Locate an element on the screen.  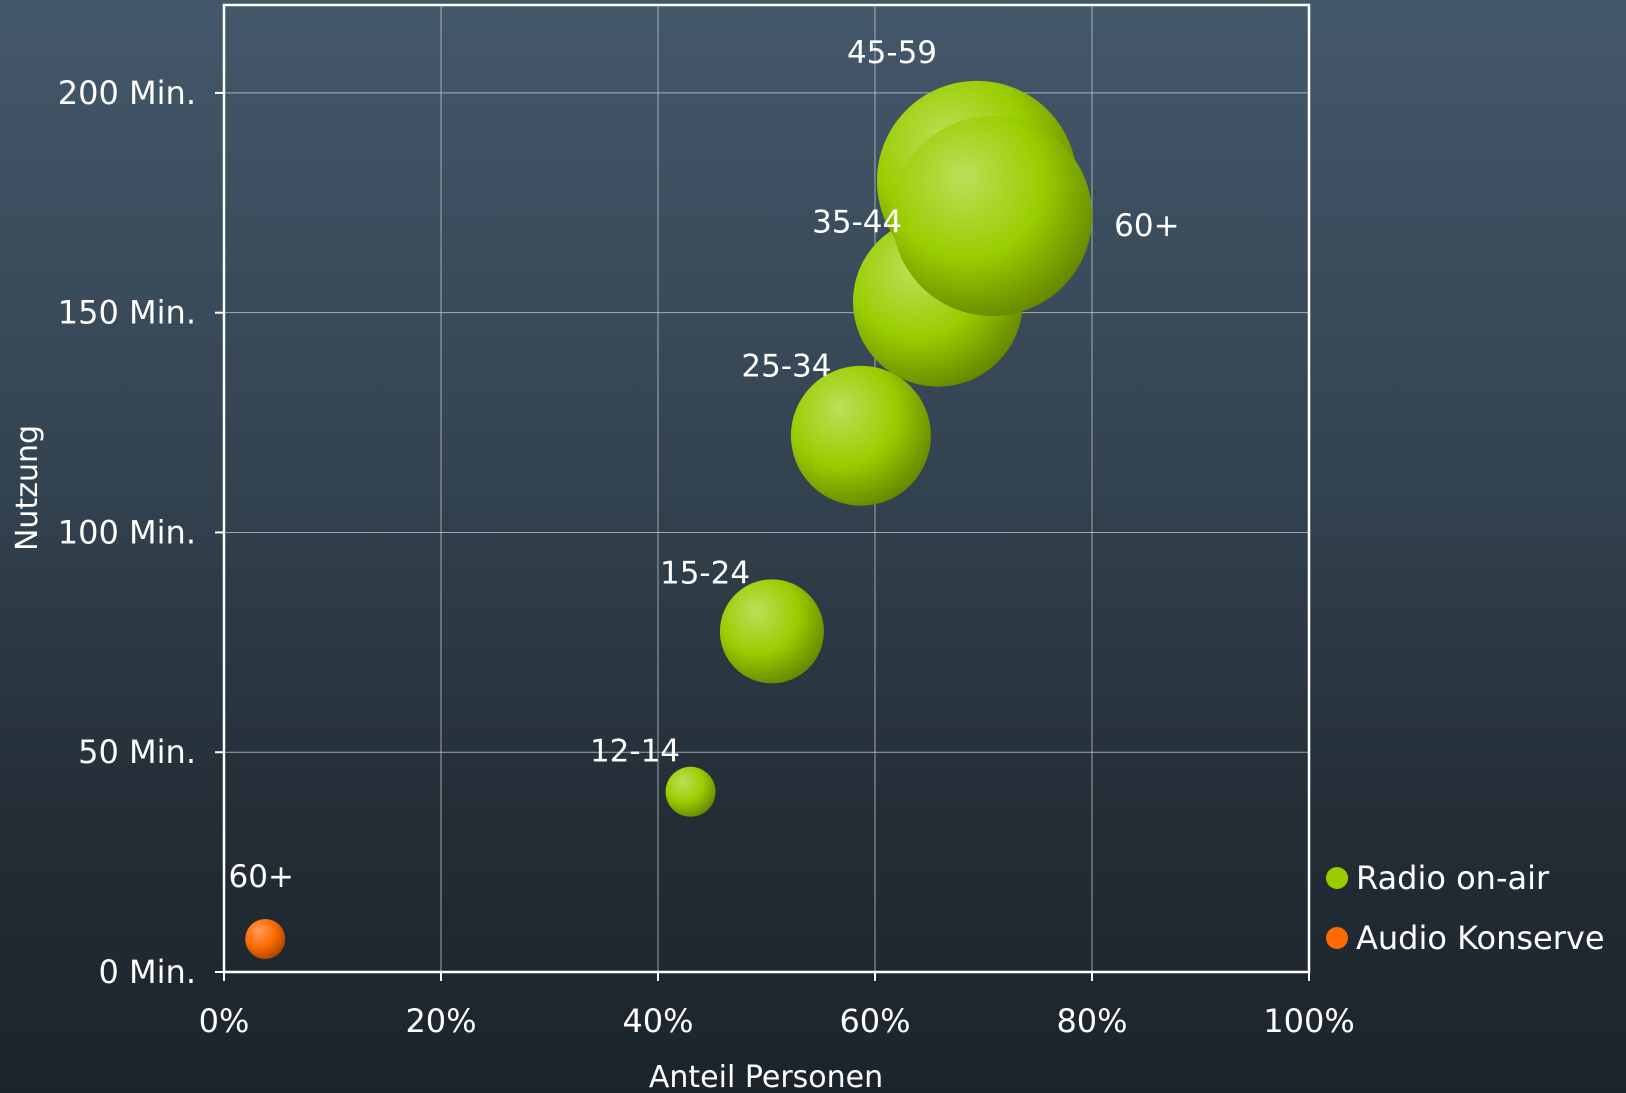
bubble-label-0-5: 60+ is located at coordinates (1146, 226).